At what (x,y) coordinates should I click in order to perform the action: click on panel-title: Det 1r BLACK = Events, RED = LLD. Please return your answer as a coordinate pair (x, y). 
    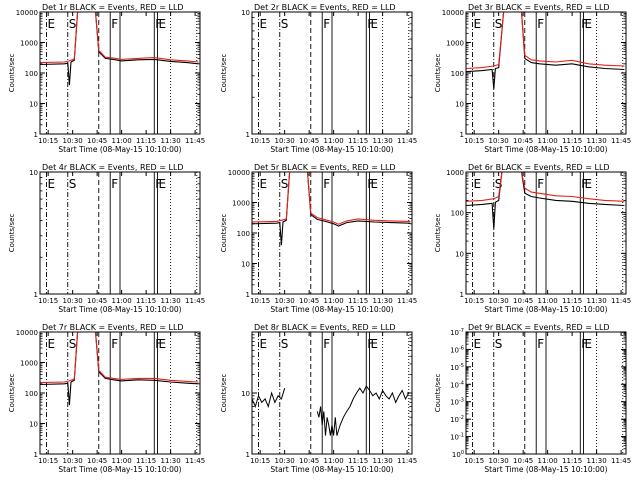
    Looking at the image, I should click on (113, 7).